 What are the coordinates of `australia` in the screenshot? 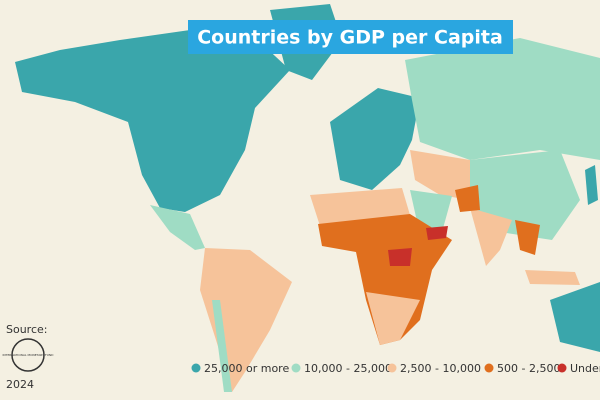 It's located at (575, 317).